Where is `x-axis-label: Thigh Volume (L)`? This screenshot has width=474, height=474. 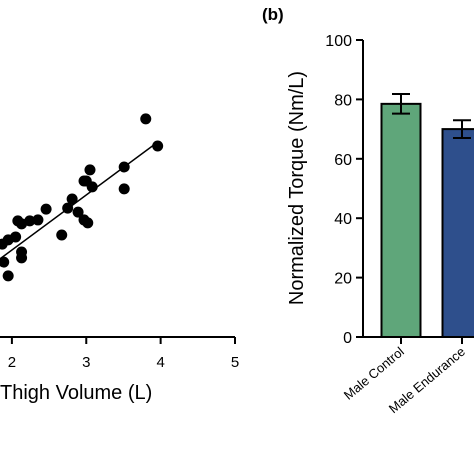 x-axis-label: Thigh Volume (L) is located at coordinates (76, 393).